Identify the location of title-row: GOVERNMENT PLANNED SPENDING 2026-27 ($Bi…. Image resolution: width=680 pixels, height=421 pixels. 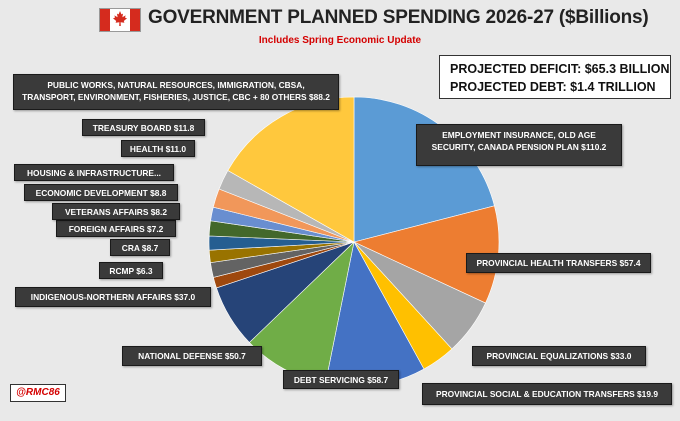
(340, 19).